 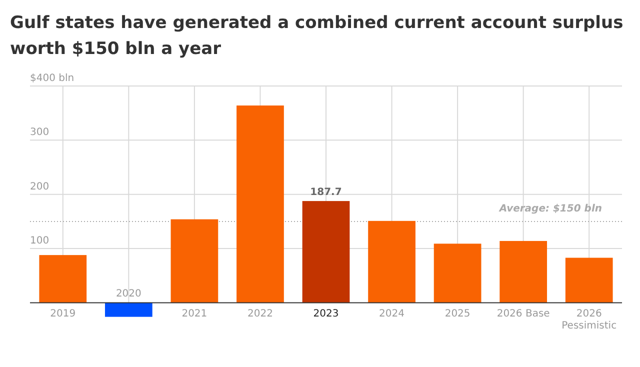 What do you see at coordinates (40, 132) in the screenshot?
I see `y-tick-label: 300` at bounding box center [40, 132].